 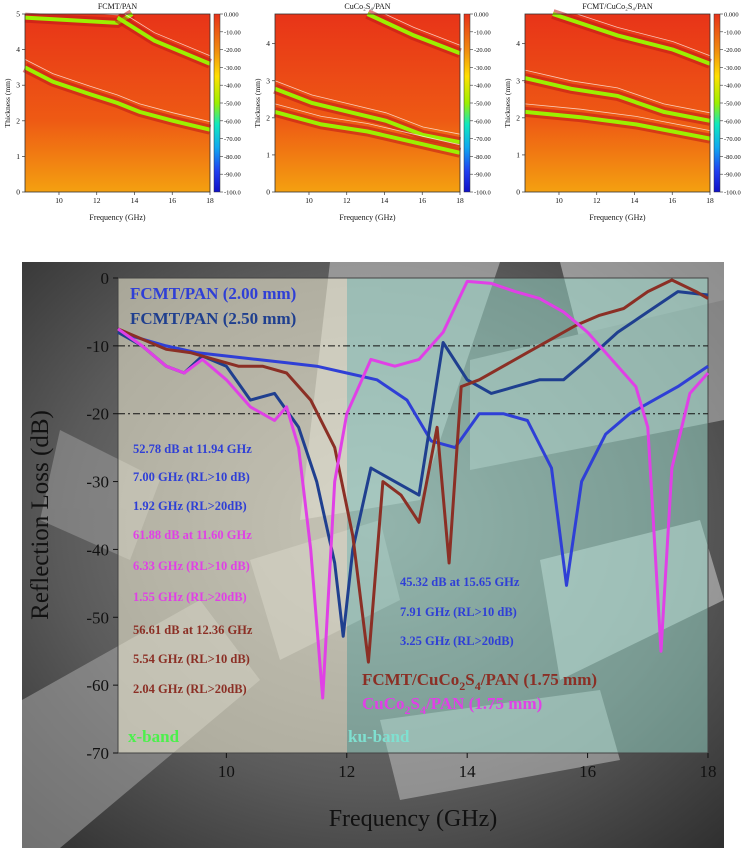 What do you see at coordinates (482, 104) in the screenshot?
I see `colorbar-label: -50.00` at bounding box center [482, 104].